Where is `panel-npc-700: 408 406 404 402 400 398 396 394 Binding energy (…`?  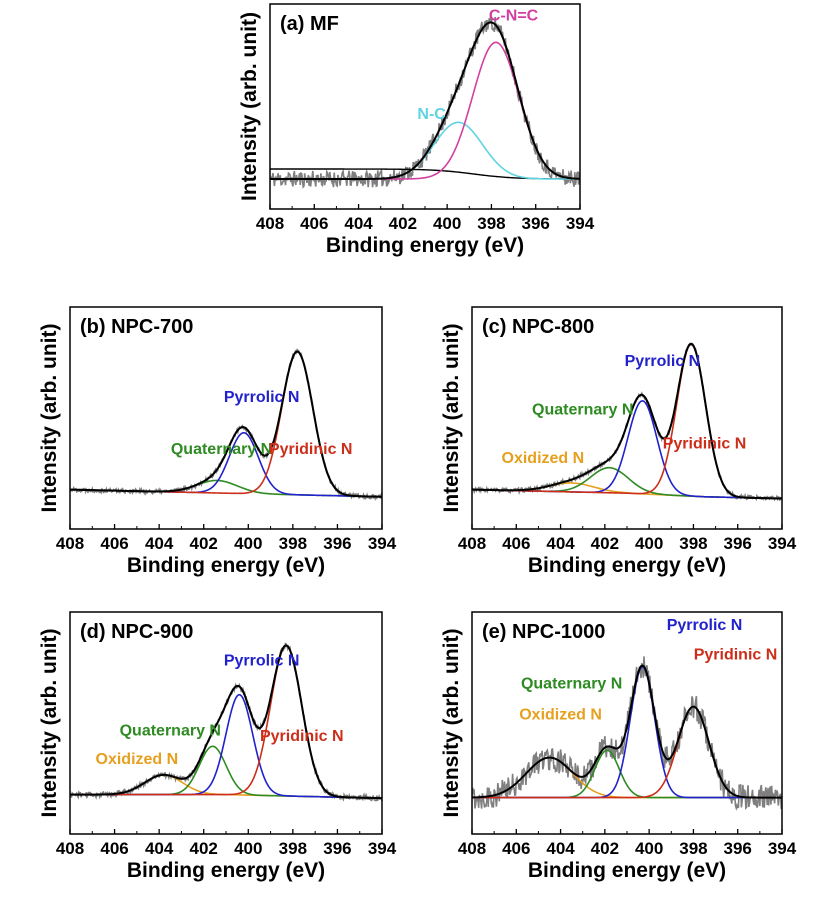 panel-npc-700: 408 406 404 402 400 398 396 394 Binding energy (… is located at coordinates (217, 441).